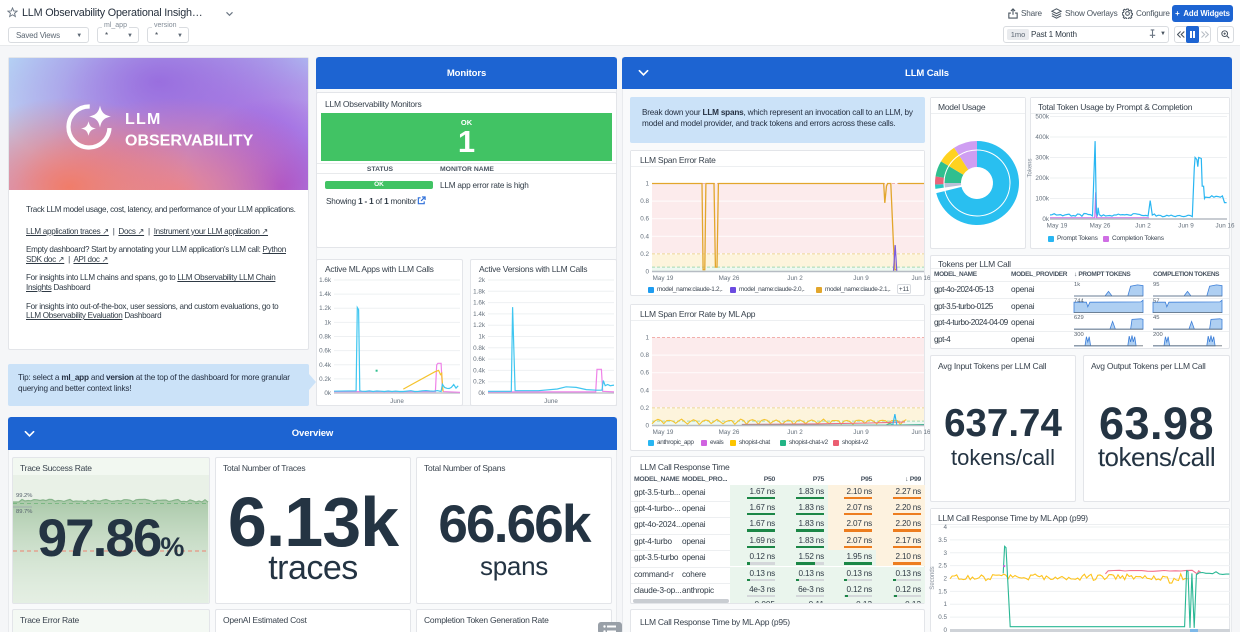 The width and height of the screenshot is (1240, 632). What do you see at coordinates (1042, 199) in the screenshot?
I see `svg-text: 100k` at bounding box center [1042, 199].